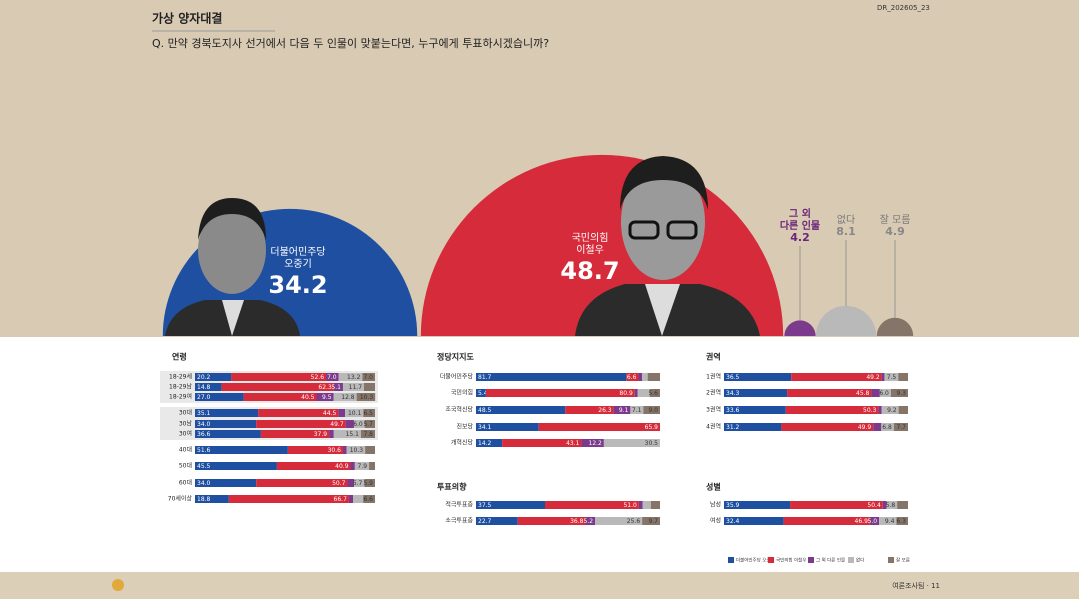 The height and width of the screenshot is (599, 1079). Describe the element at coordinates (204, 413) in the screenshot. I see `segment-label: 35.1` at that location.